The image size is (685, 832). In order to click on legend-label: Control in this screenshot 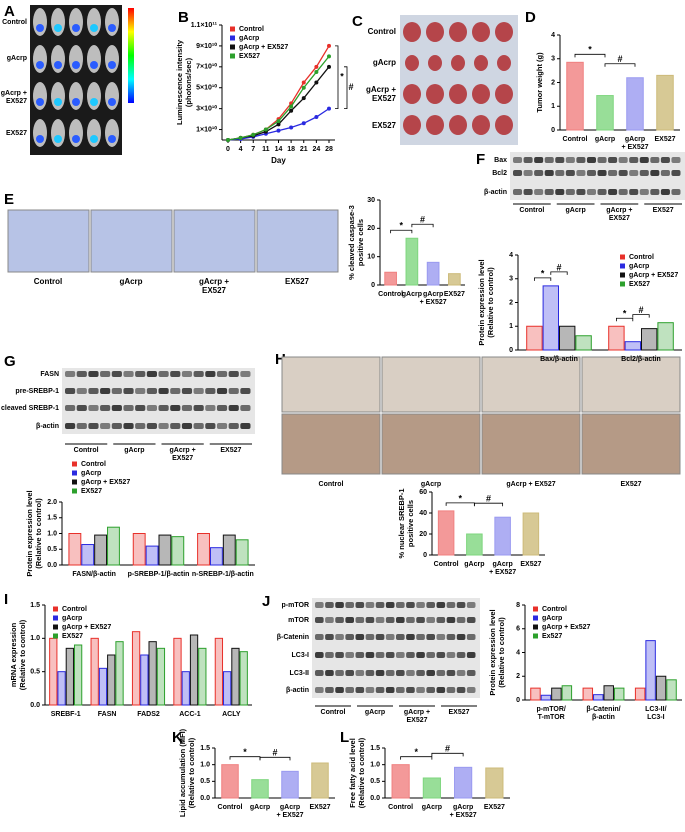, I will do `click(251, 29)`.